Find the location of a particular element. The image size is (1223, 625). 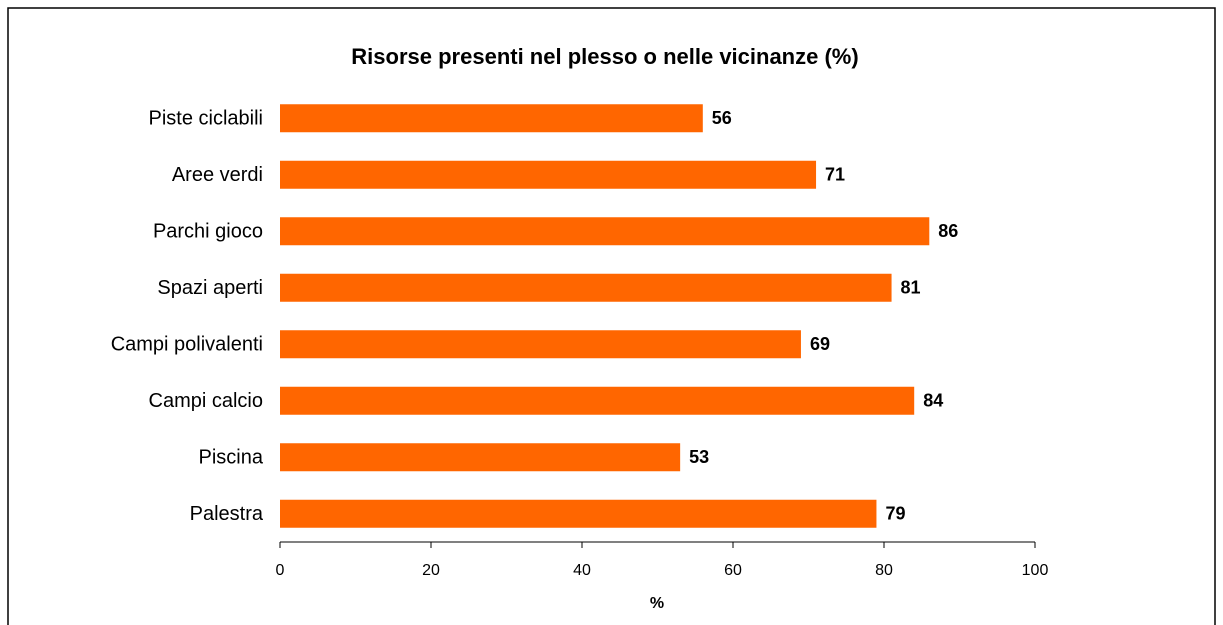

x-tick-label: 100 is located at coordinates (1035, 570).